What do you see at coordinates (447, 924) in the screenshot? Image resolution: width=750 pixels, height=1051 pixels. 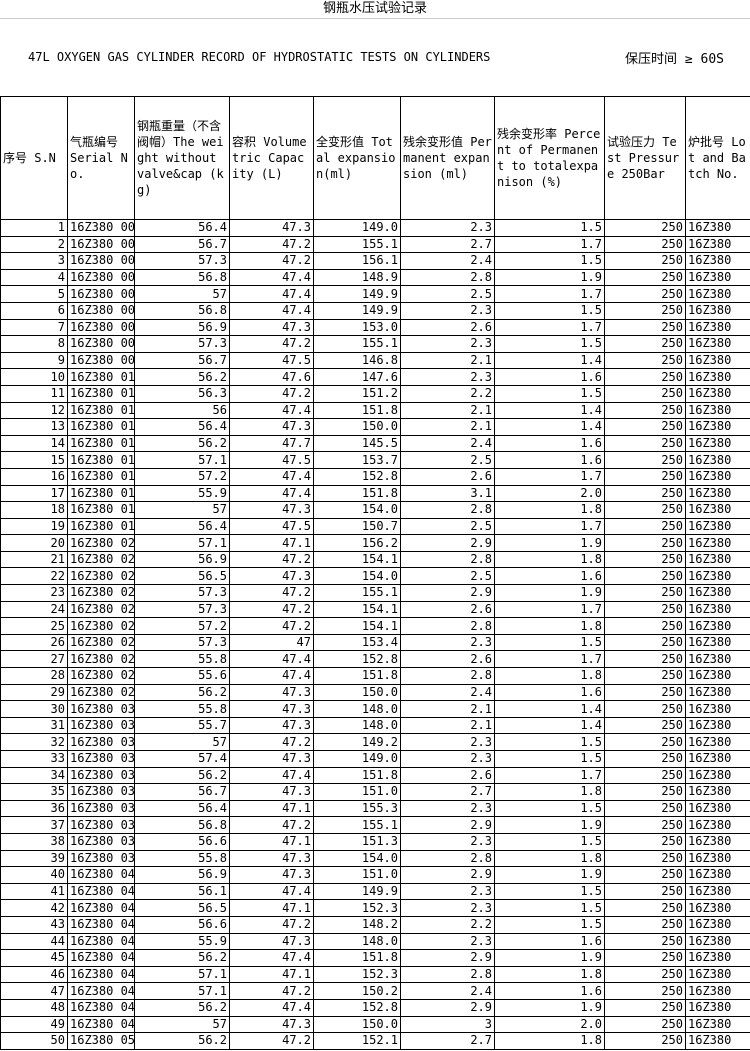 I see `table-cell: 2.2` at bounding box center [447, 924].